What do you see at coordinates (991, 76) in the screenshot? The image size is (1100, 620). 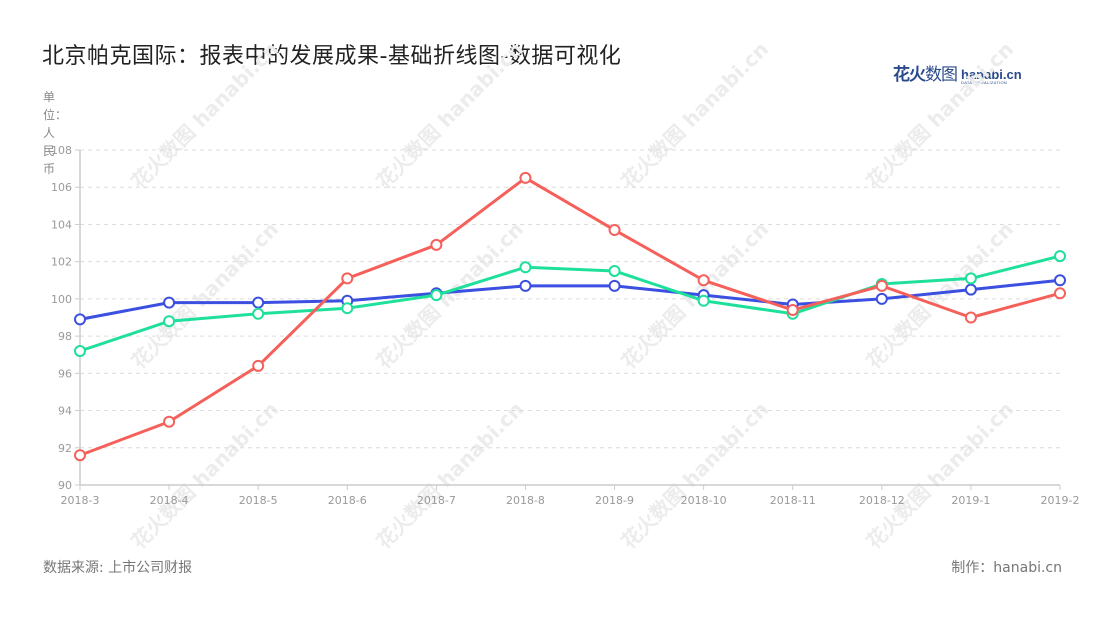 I see `logo-en-text: hanabi.cn DATA VISUALIZATION` at bounding box center [991, 76].